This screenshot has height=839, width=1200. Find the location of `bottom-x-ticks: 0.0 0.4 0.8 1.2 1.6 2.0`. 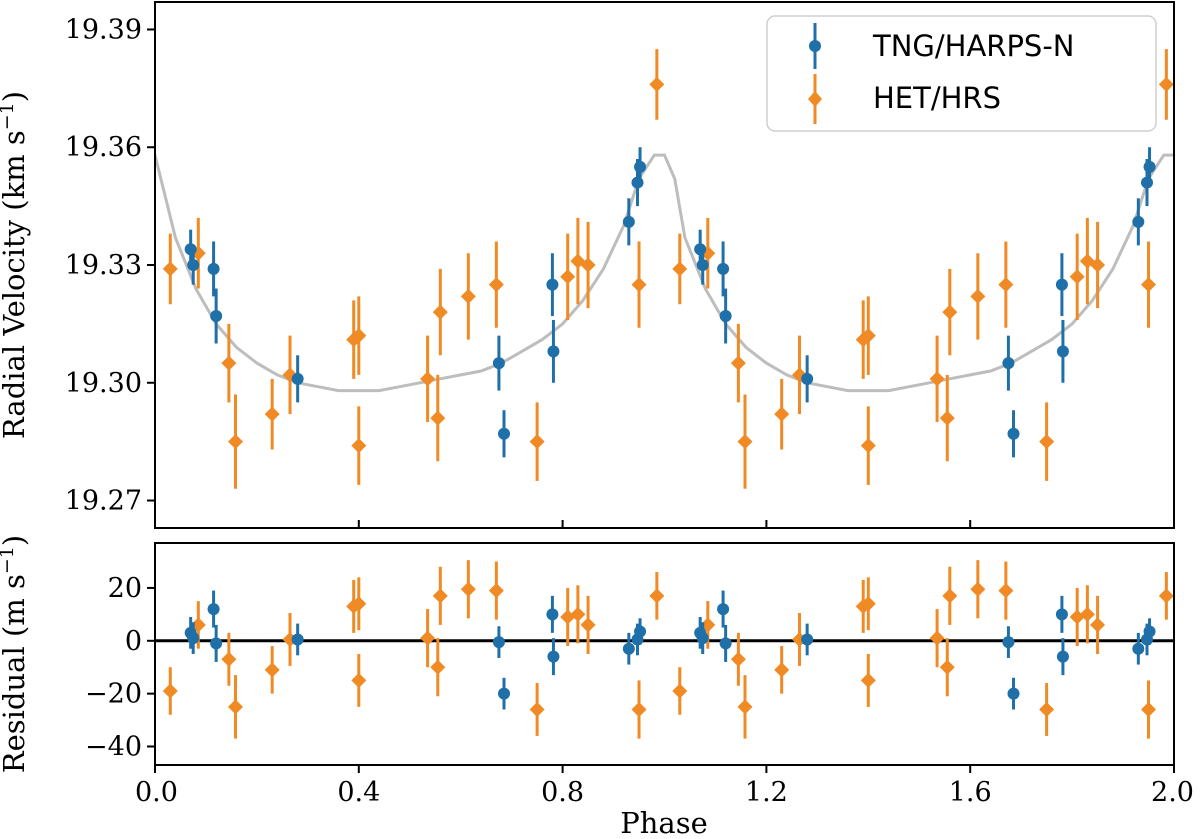

bottom-x-ticks: 0.0 0.4 0.8 1.2 1.6 2.0 is located at coordinates (664, 786).